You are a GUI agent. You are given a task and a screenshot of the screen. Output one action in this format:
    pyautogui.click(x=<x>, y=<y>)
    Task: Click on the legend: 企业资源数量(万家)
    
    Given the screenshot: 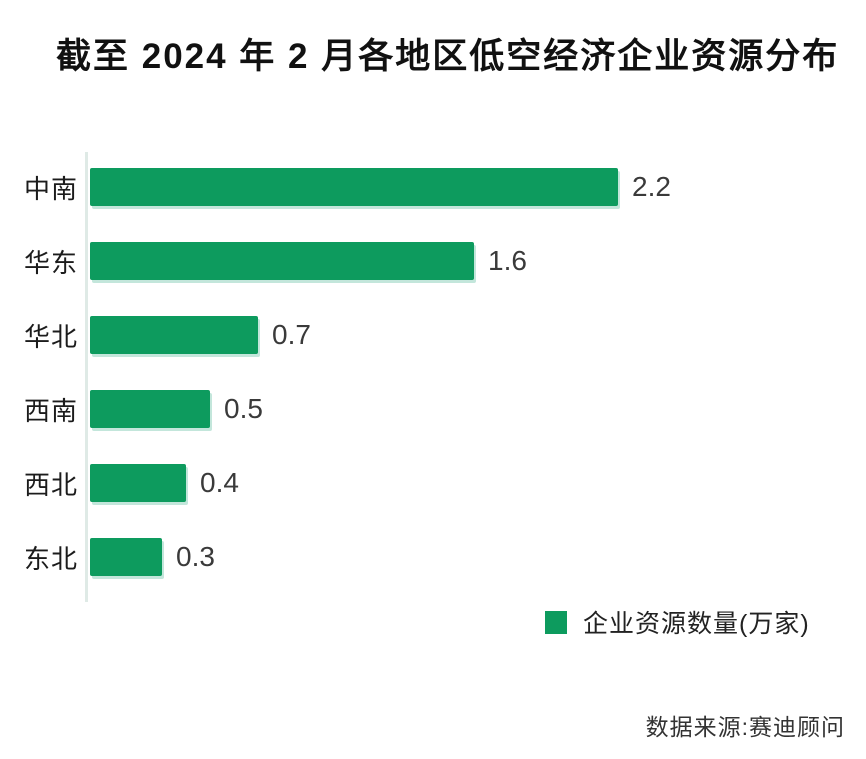 What is the action you would take?
    pyautogui.click(x=677, y=622)
    